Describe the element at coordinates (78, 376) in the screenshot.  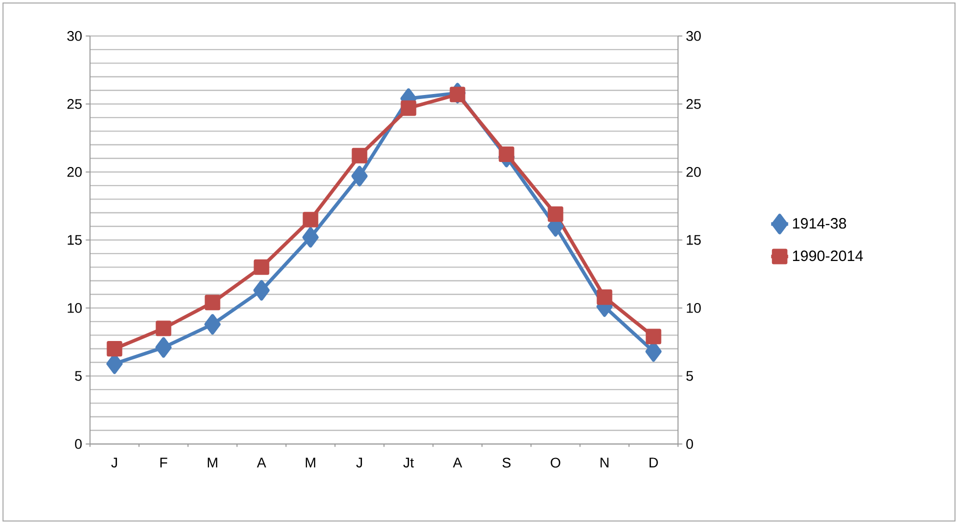
I see `y-tick-label: 5` at that location.